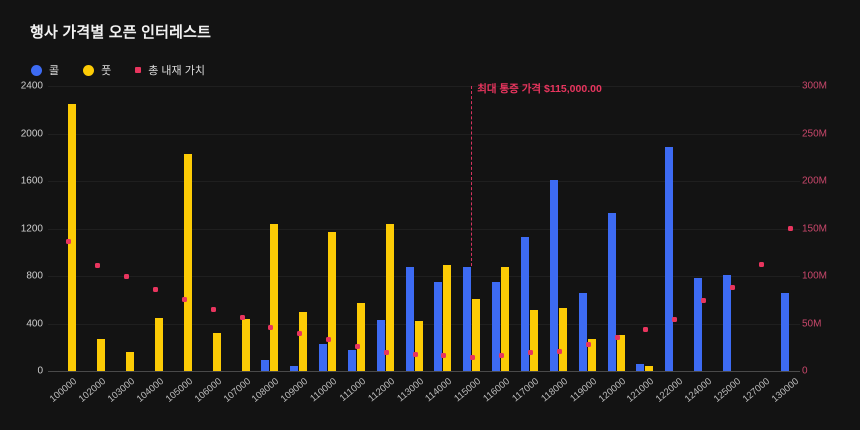 The image size is (860, 430). What do you see at coordinates (54, 71) in the screenshot?
I see `legend-label: 콜` at bounding box center [54, 71].